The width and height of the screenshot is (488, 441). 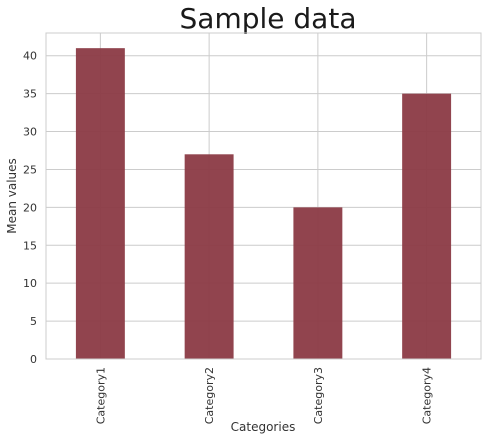 I want to click on y-tick-label: 0, so click(x=33, y=359).